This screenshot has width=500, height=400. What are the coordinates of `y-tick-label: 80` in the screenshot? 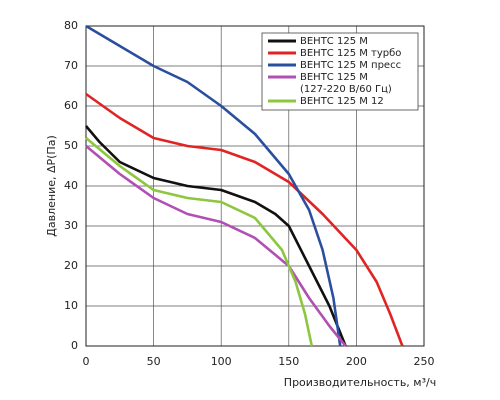 It's located at (71, 25).